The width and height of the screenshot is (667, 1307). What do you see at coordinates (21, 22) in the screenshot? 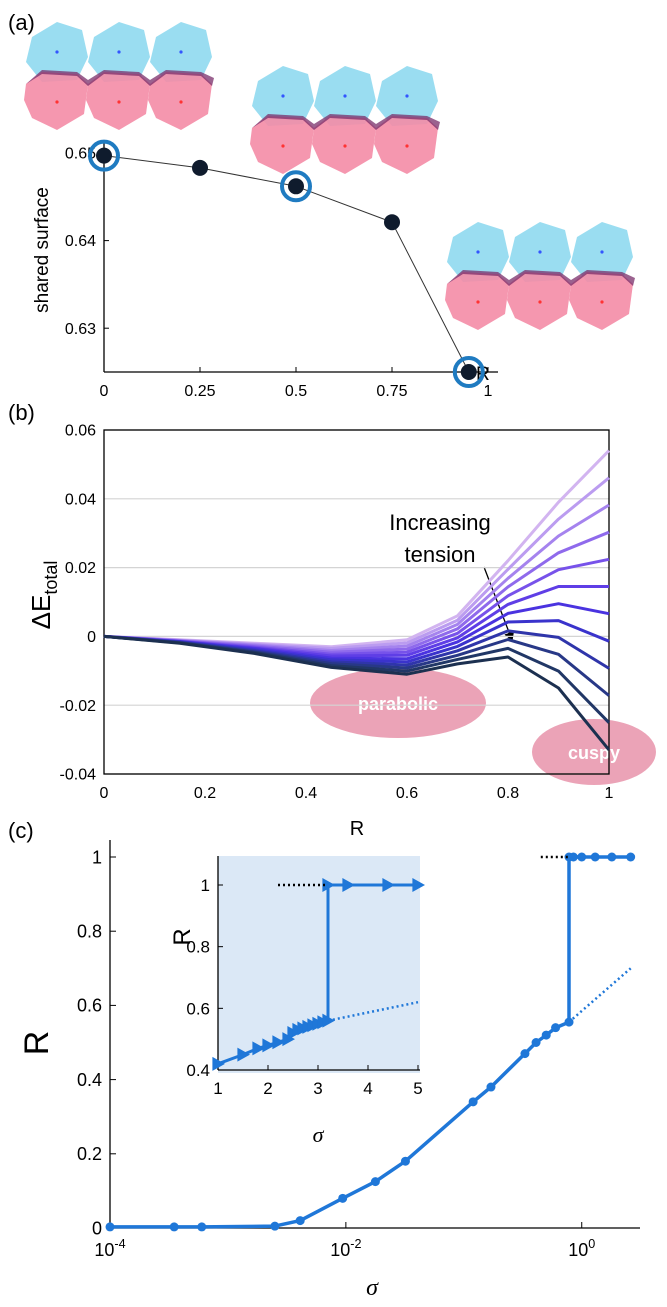
I see `panel-label: (a)` at bounding box center [21, 22].